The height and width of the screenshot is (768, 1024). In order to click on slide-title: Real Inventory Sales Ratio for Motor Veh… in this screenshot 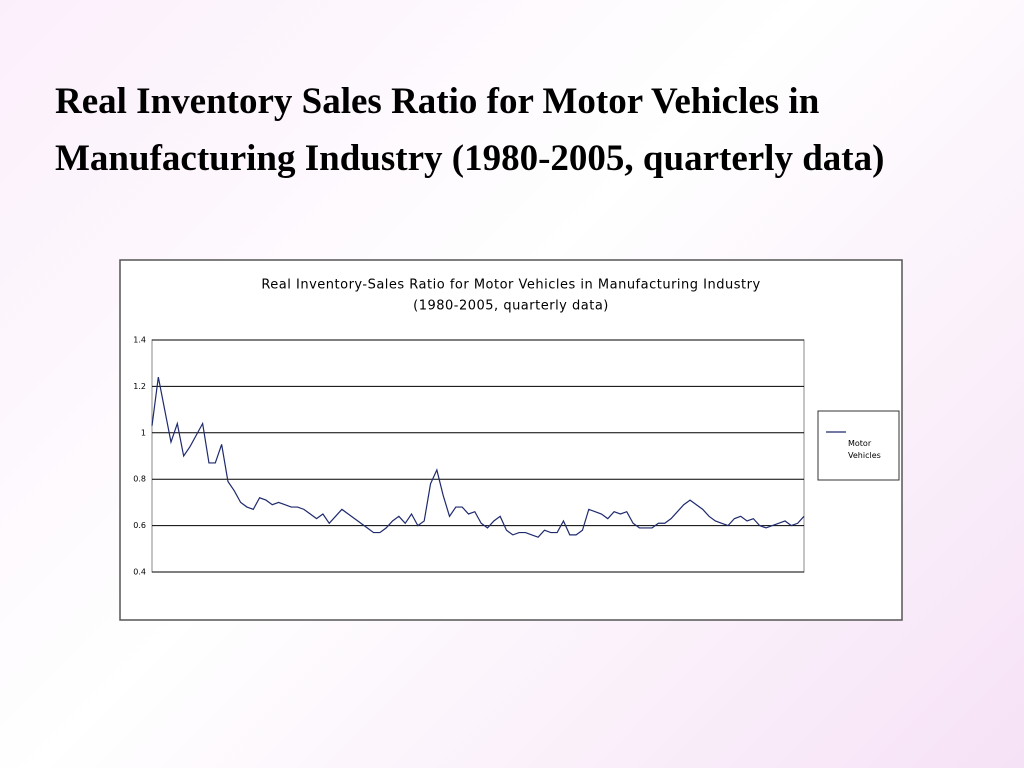, I will do `click(470, 130)`.